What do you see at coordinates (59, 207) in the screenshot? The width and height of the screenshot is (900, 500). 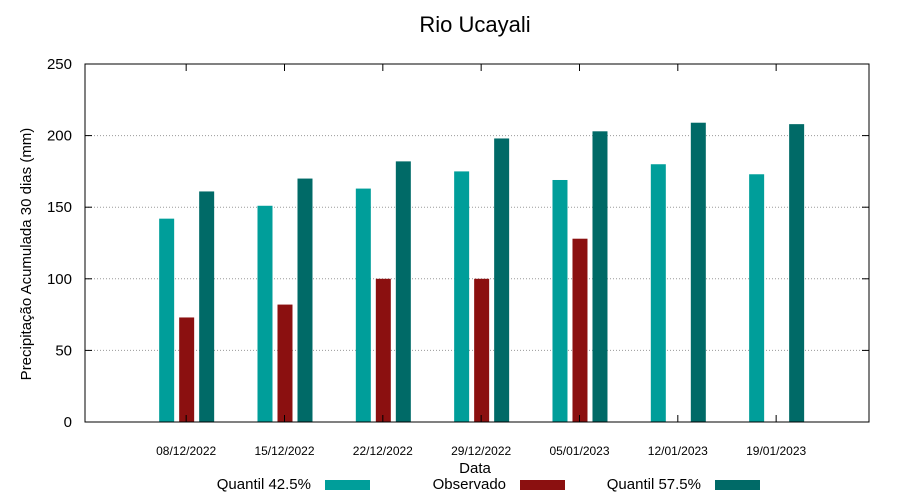 I see `y-tick-label: 150` at bounding box center [59, 207].